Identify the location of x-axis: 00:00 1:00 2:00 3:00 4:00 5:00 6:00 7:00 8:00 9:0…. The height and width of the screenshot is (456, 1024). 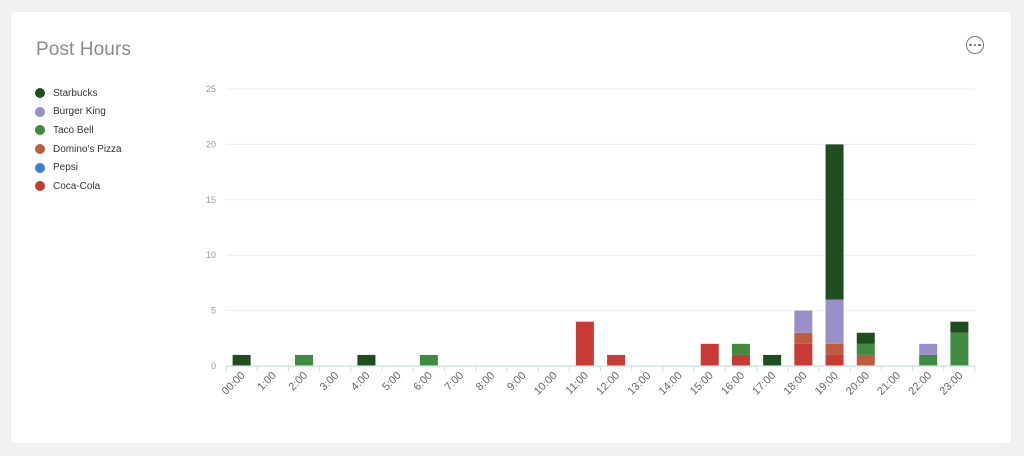
(598, 381).